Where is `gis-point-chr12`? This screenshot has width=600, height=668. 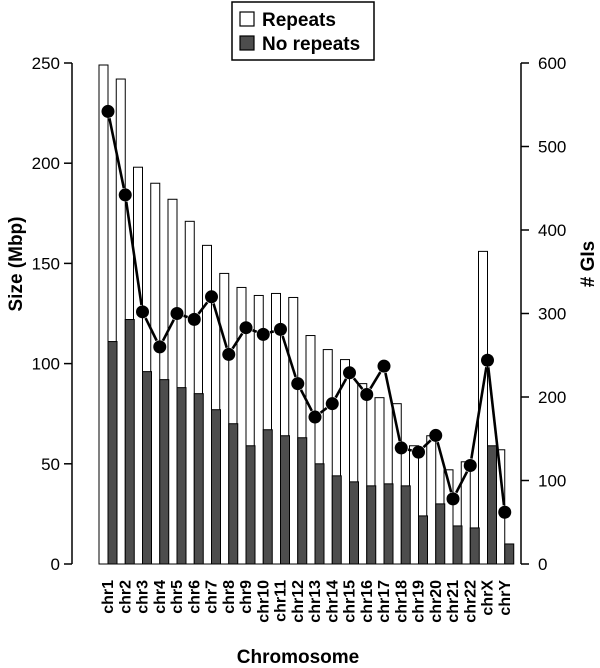 gis-point-chr12 is located at coordinates (298, 384).